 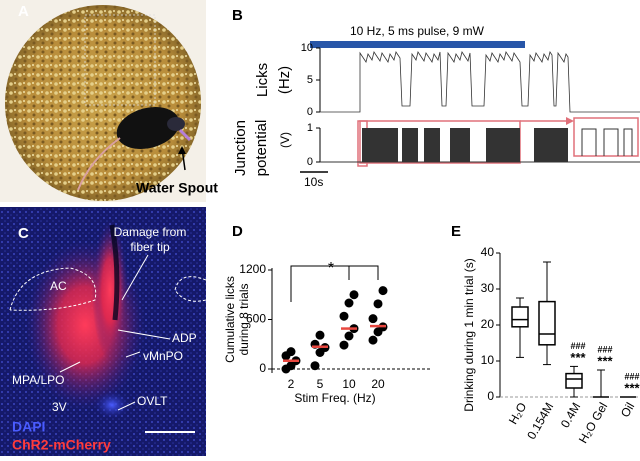 I want to click on axis-title: Stim Freq. (Hz), so click(x=334, y=398).